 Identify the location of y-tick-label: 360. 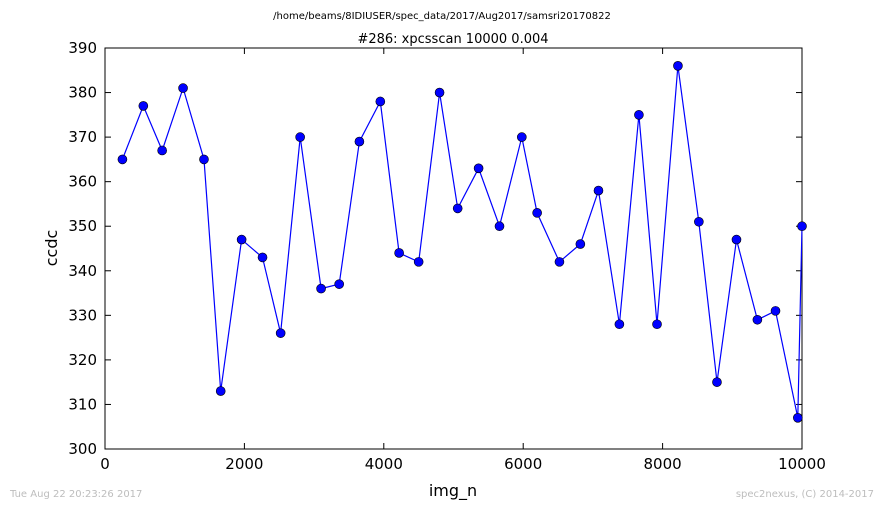
(82, 182).